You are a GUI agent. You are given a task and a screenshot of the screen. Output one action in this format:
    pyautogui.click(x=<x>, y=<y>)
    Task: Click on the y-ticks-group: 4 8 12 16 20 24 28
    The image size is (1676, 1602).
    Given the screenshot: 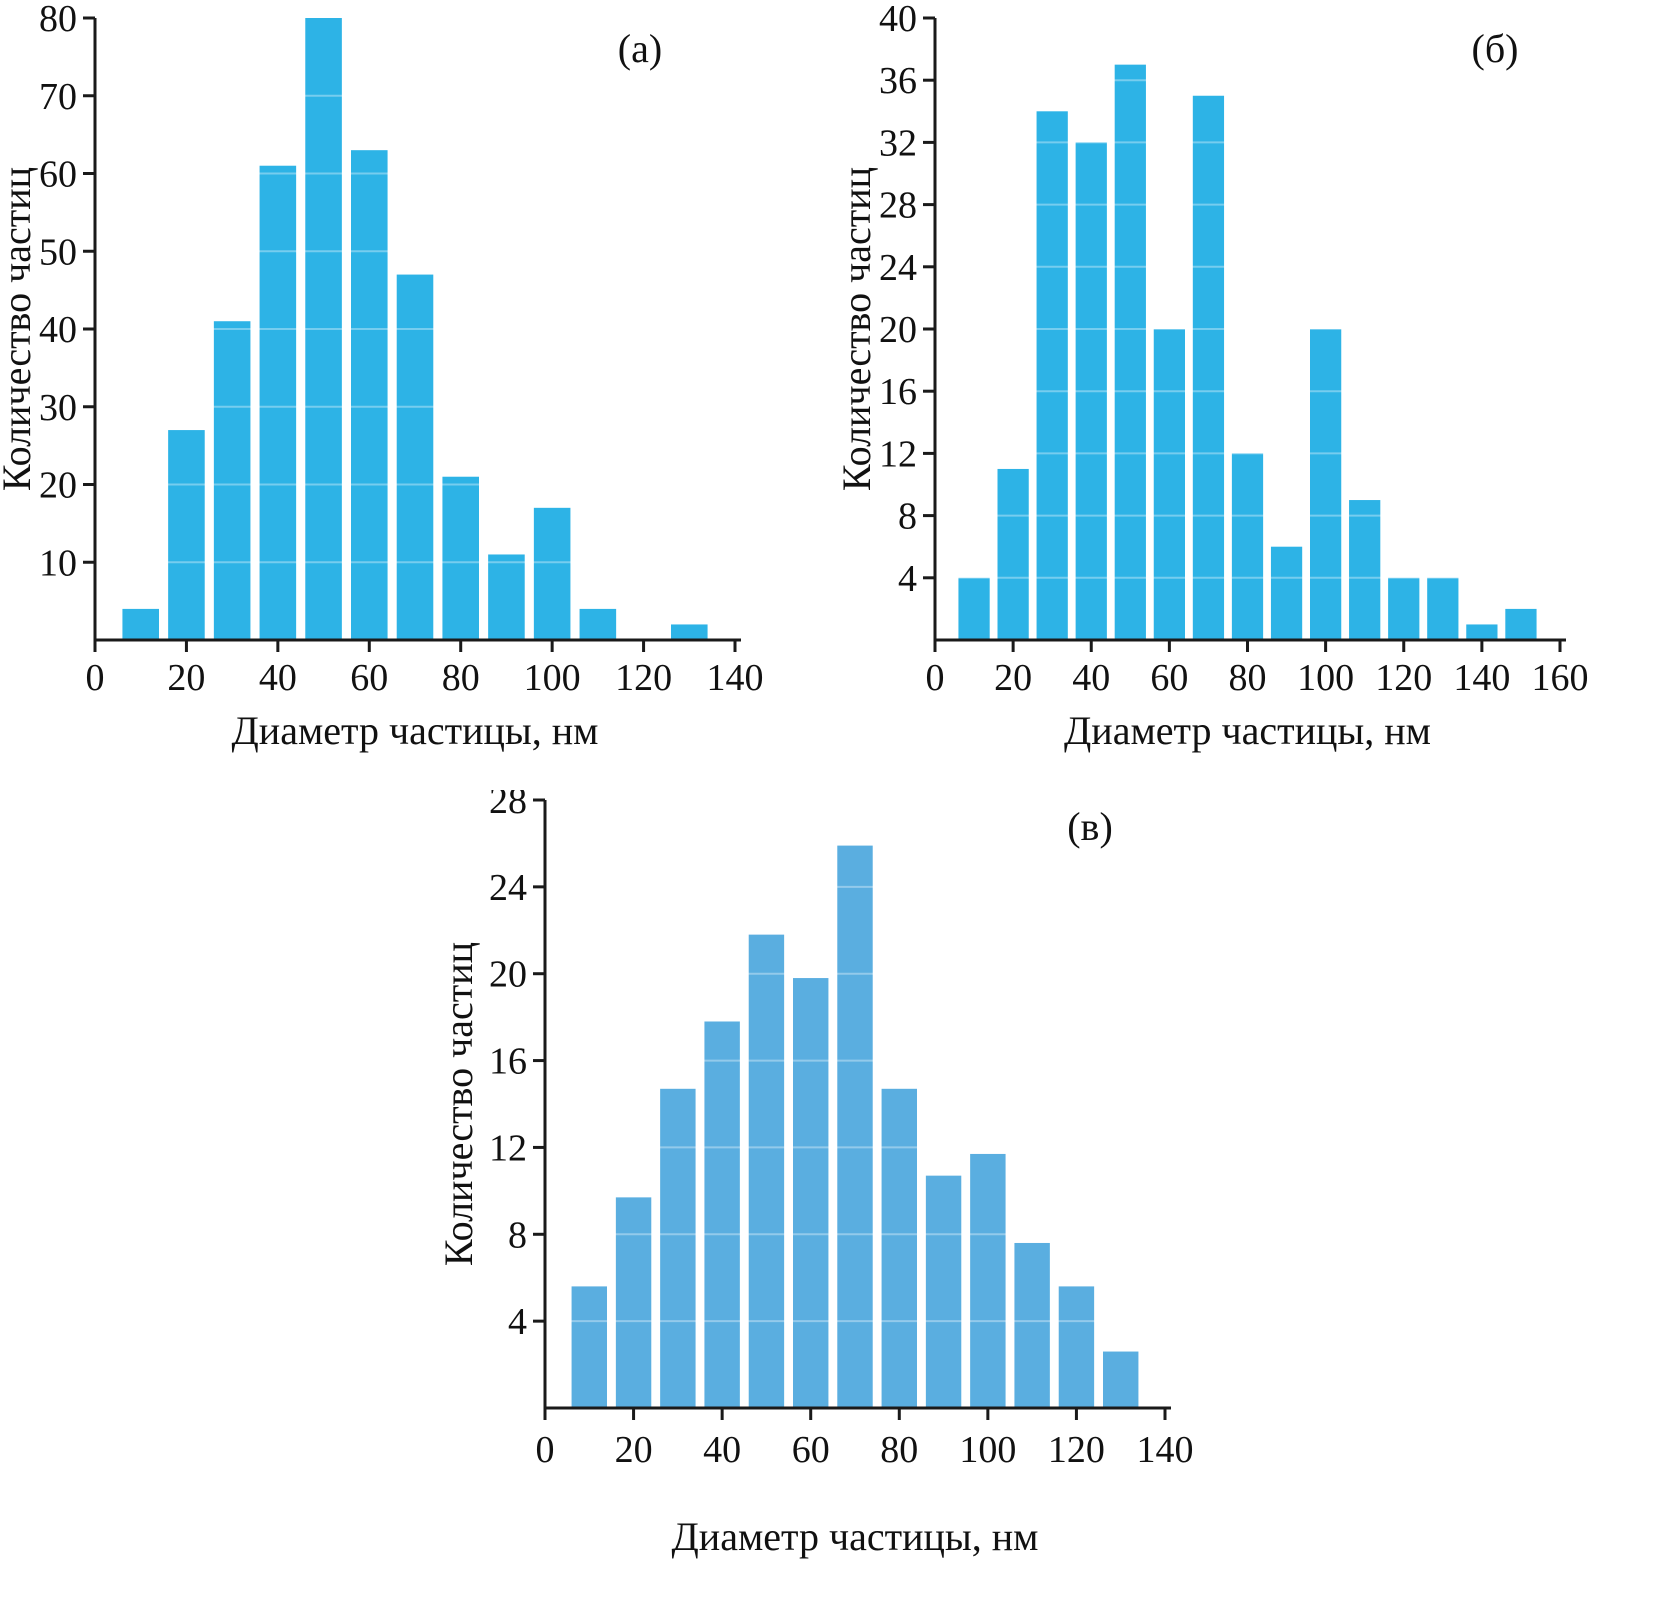 What is the action you would take?
    pyautogui.click(x=517, y=1061)
    